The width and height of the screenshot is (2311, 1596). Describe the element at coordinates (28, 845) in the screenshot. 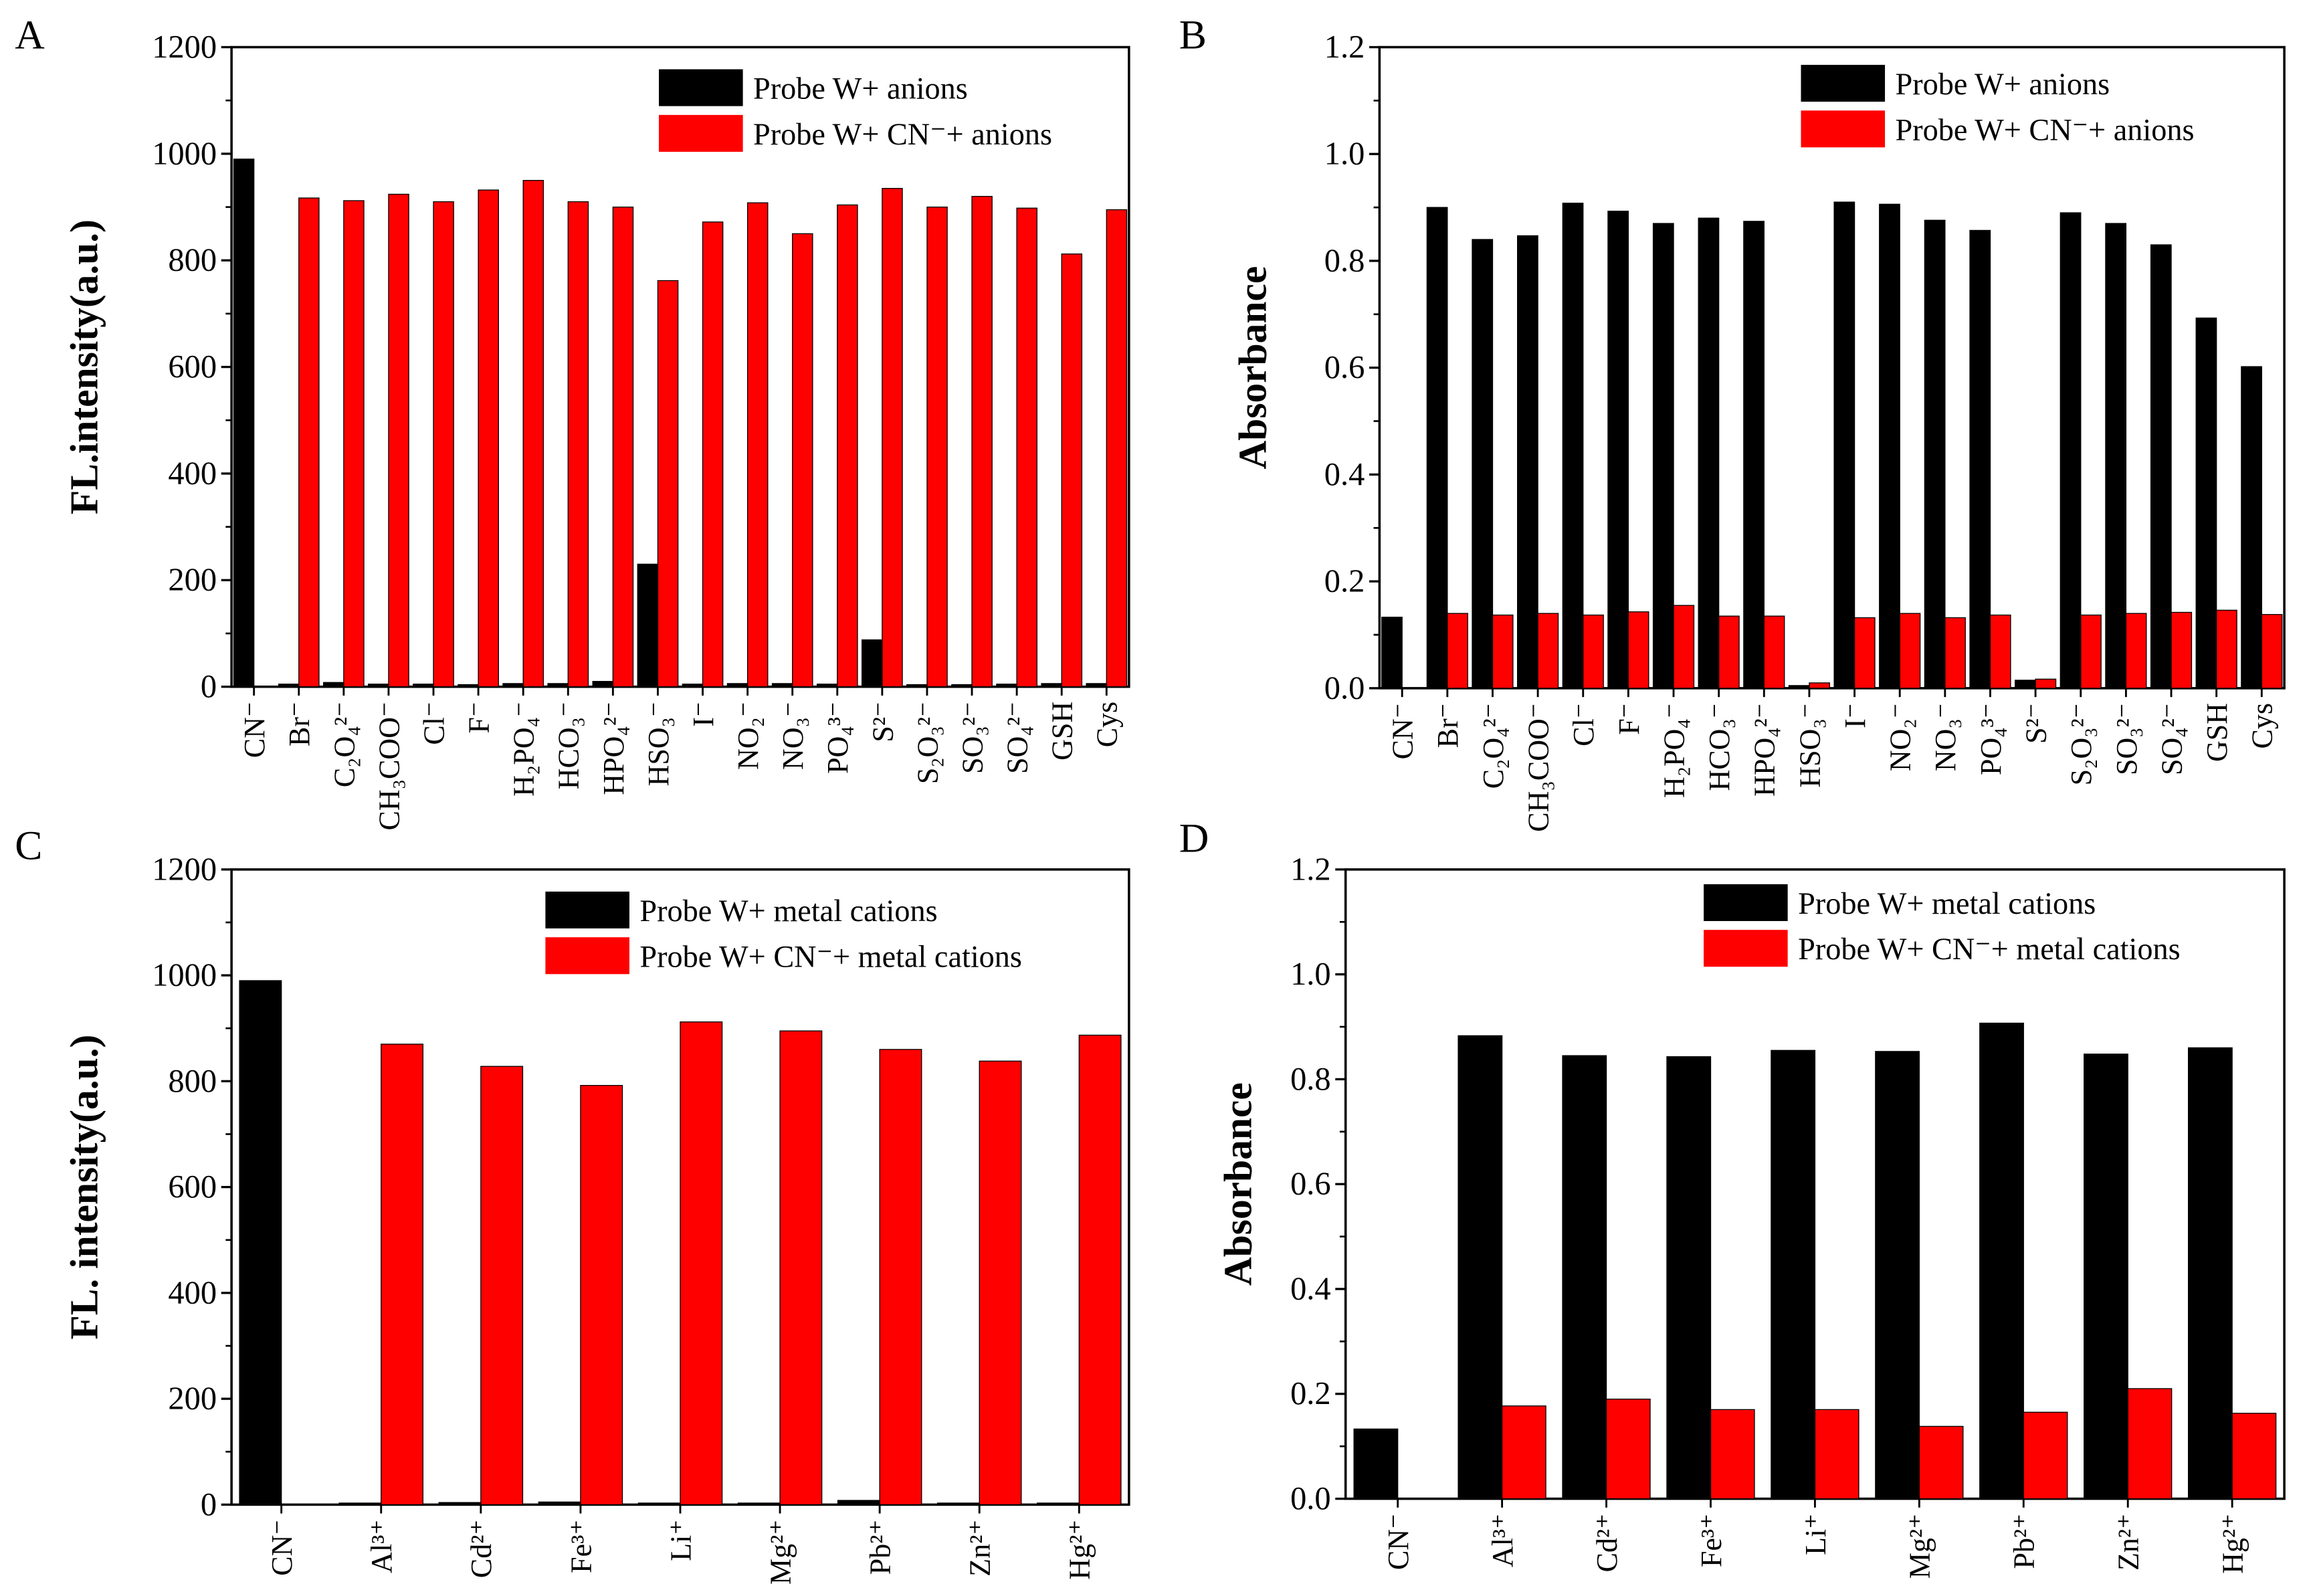

I see `panel-letter: C` at that location.